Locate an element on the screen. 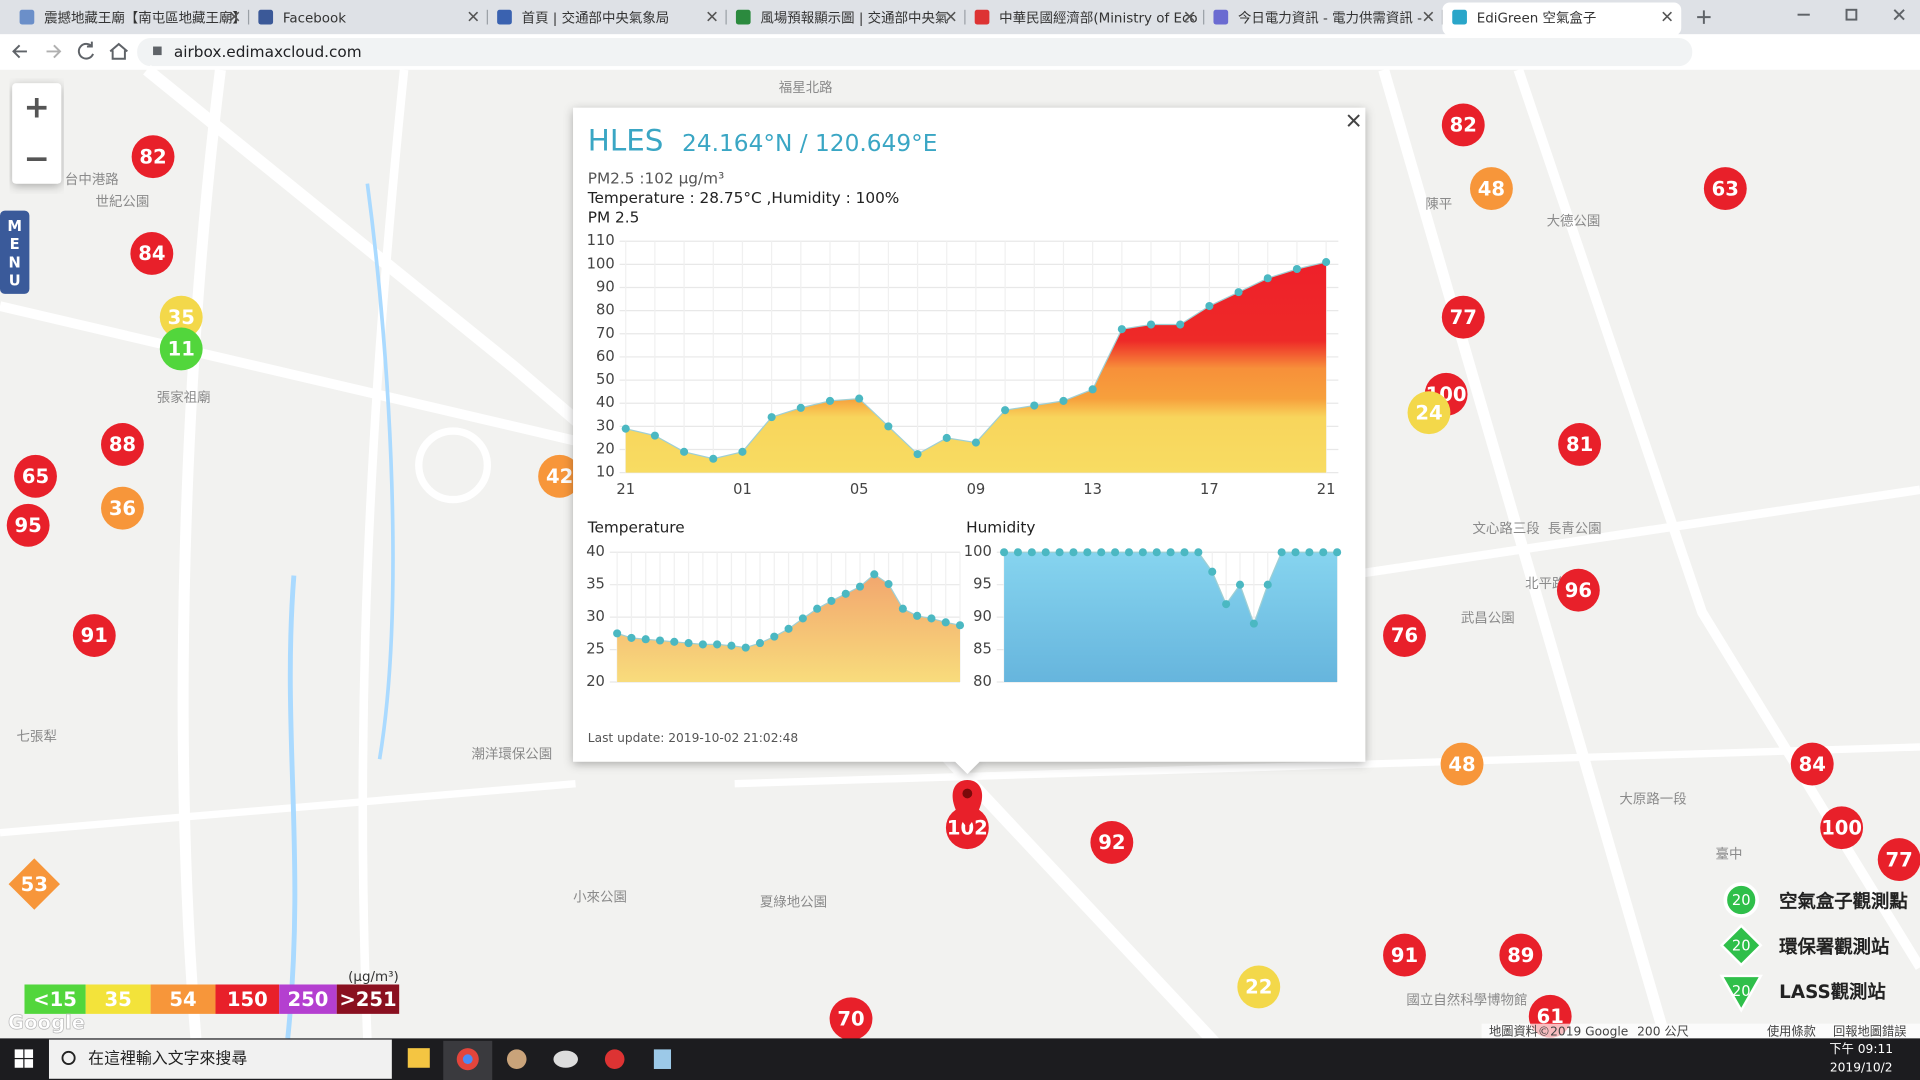  marker-value: 102 is located at coordinates (967, 827).